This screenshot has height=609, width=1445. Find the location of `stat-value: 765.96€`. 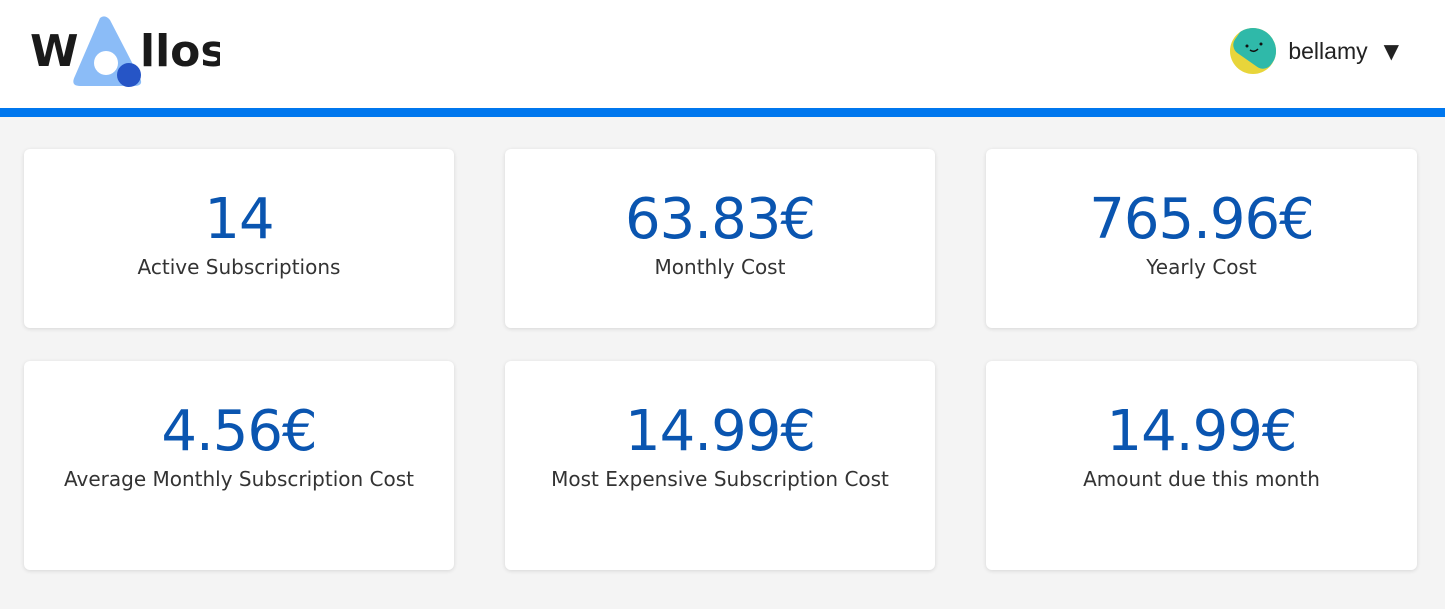

stat-value: 765.96€ is located at coordinates (1202, 219).